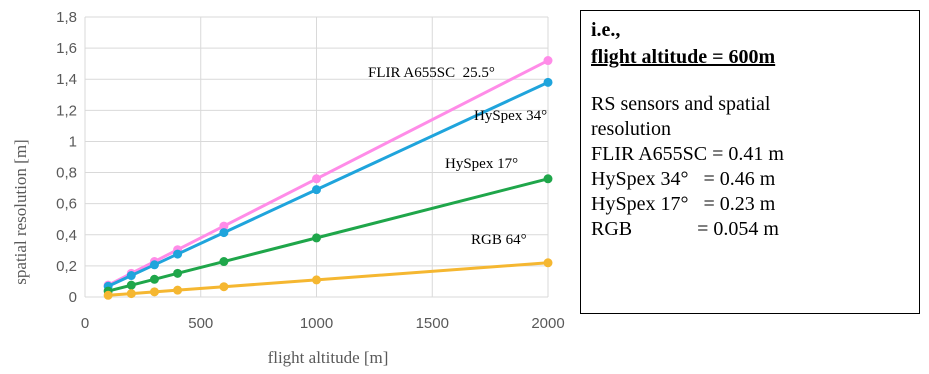  I want to click on y-tick-label: 1, so click(73, 141).